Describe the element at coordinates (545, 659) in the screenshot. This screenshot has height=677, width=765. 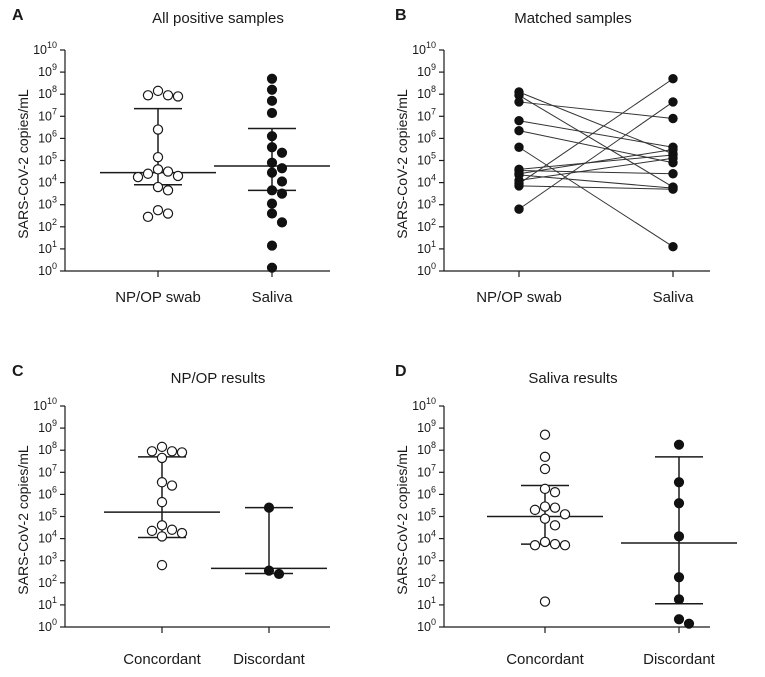
I see `x-category-label: Concordant` at that location.